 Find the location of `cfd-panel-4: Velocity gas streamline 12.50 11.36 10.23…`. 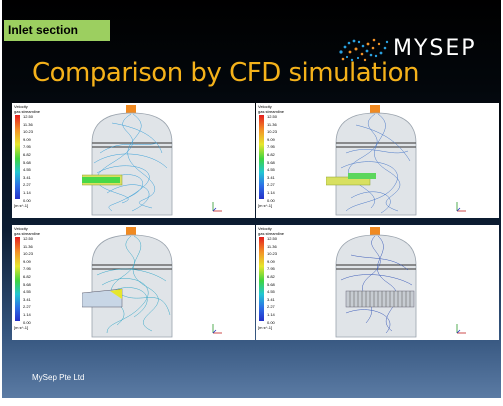

cfd-panel-4: Velocity gas streamline 12.50 11.36 10.23… is located at coordinates (377, 282).